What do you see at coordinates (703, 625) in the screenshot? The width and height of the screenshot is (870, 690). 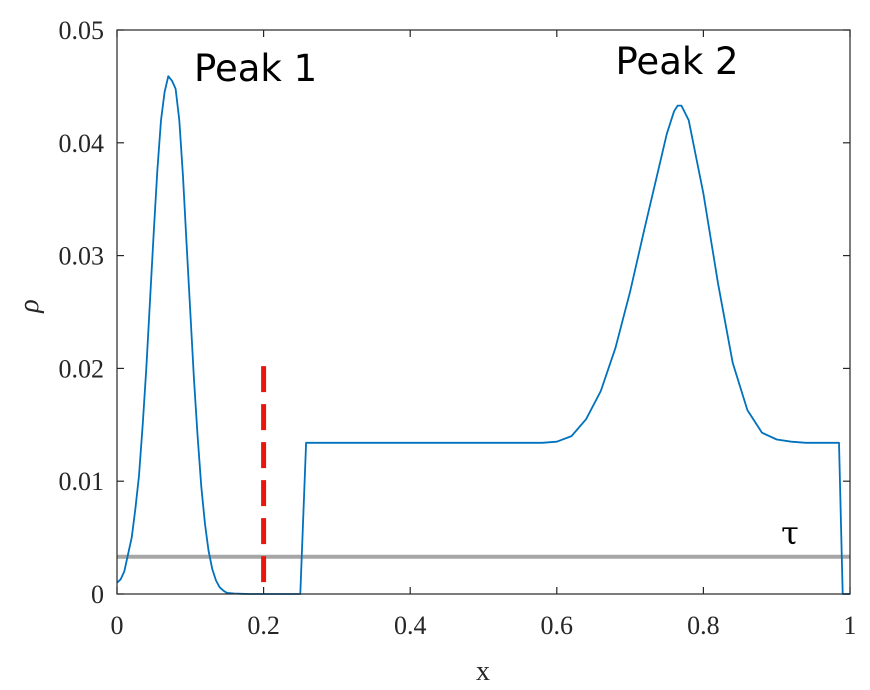 I see `x-tick-label: 0.8` at bounding box center [703, 625].